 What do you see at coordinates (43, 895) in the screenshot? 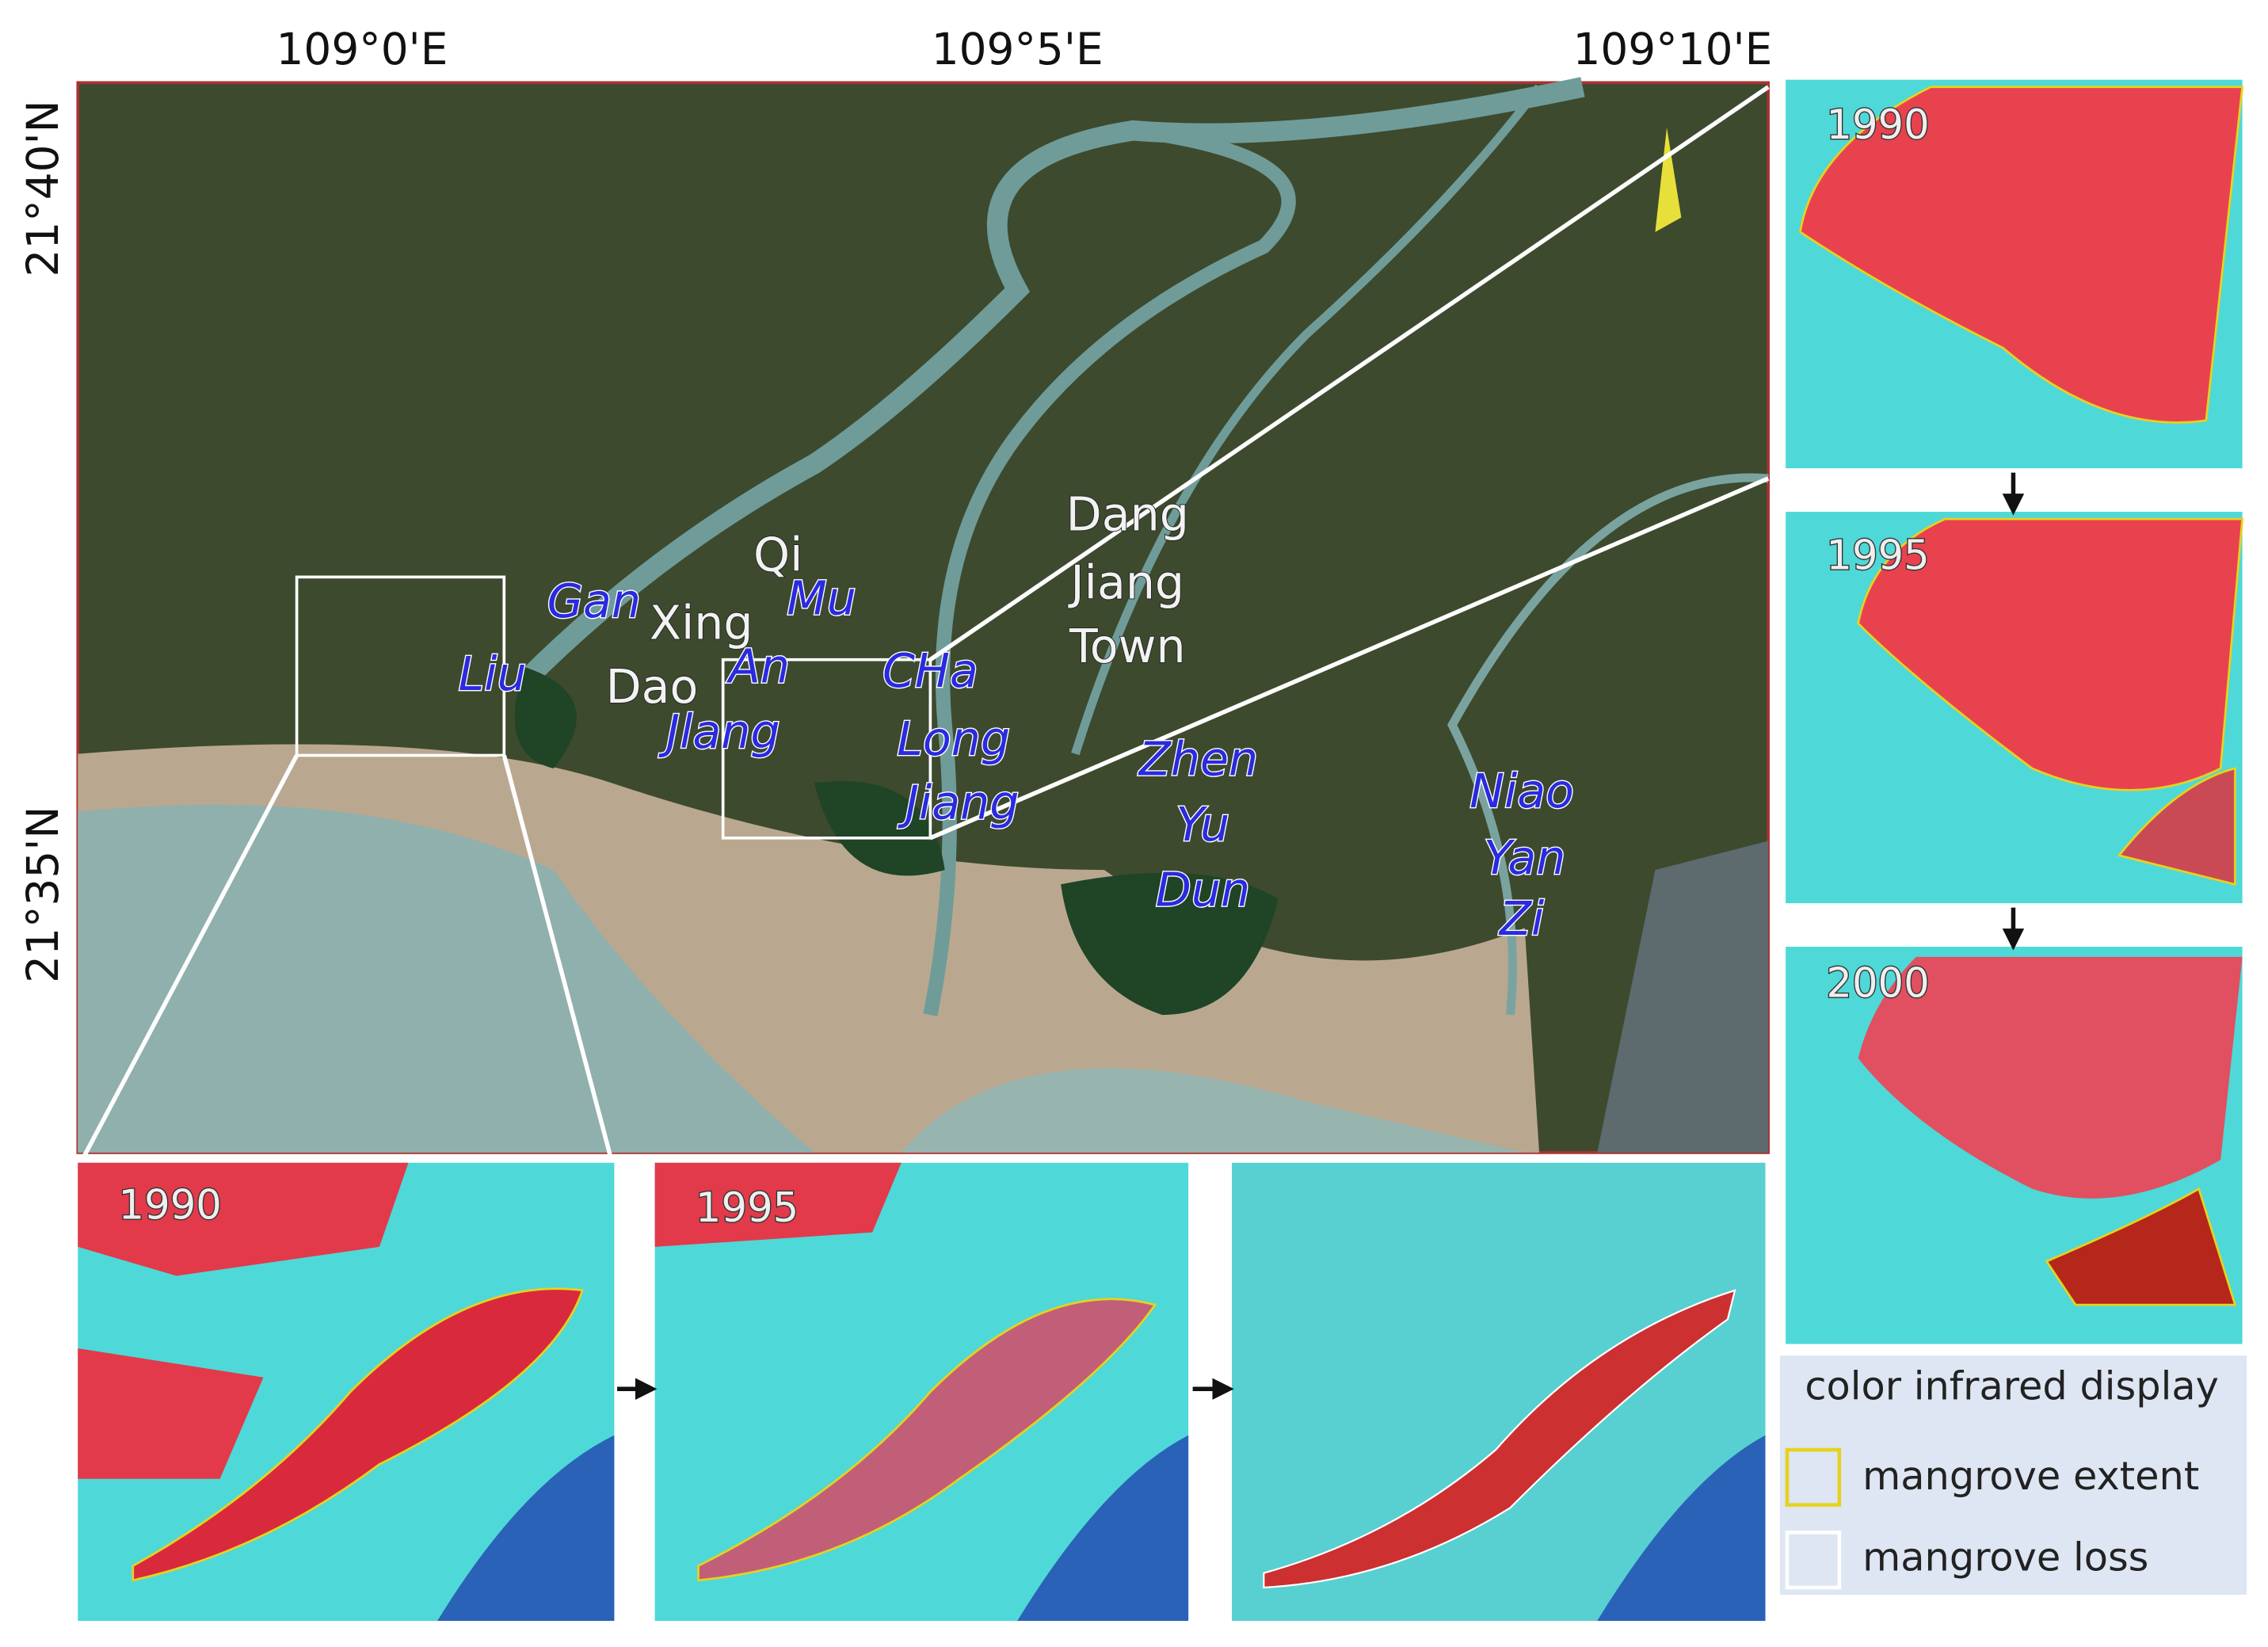
I see `latitude-label: 21°35'N` at bounding box center [43, 895].